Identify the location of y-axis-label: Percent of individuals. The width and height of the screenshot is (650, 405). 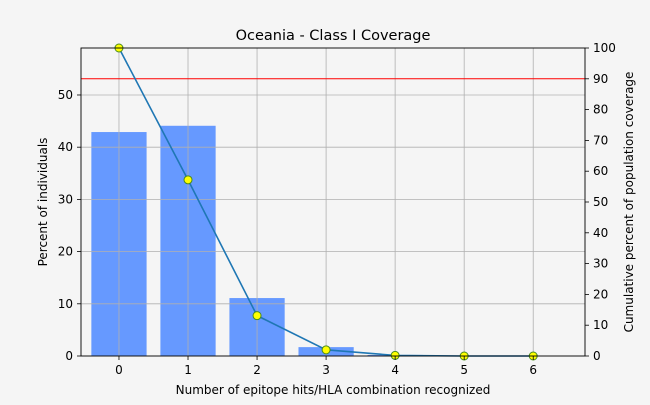
(43, 202).